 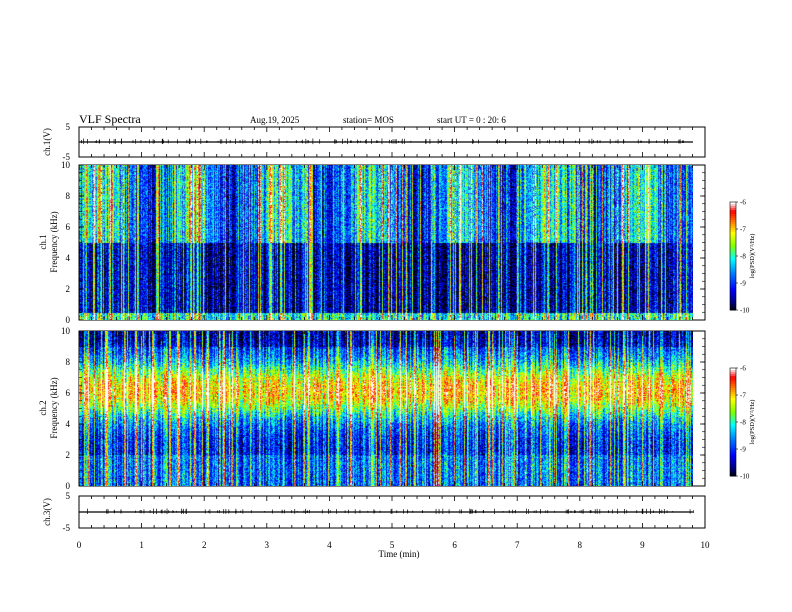 I want to click on y-tick-label: 10, so click(x=66, y=331).